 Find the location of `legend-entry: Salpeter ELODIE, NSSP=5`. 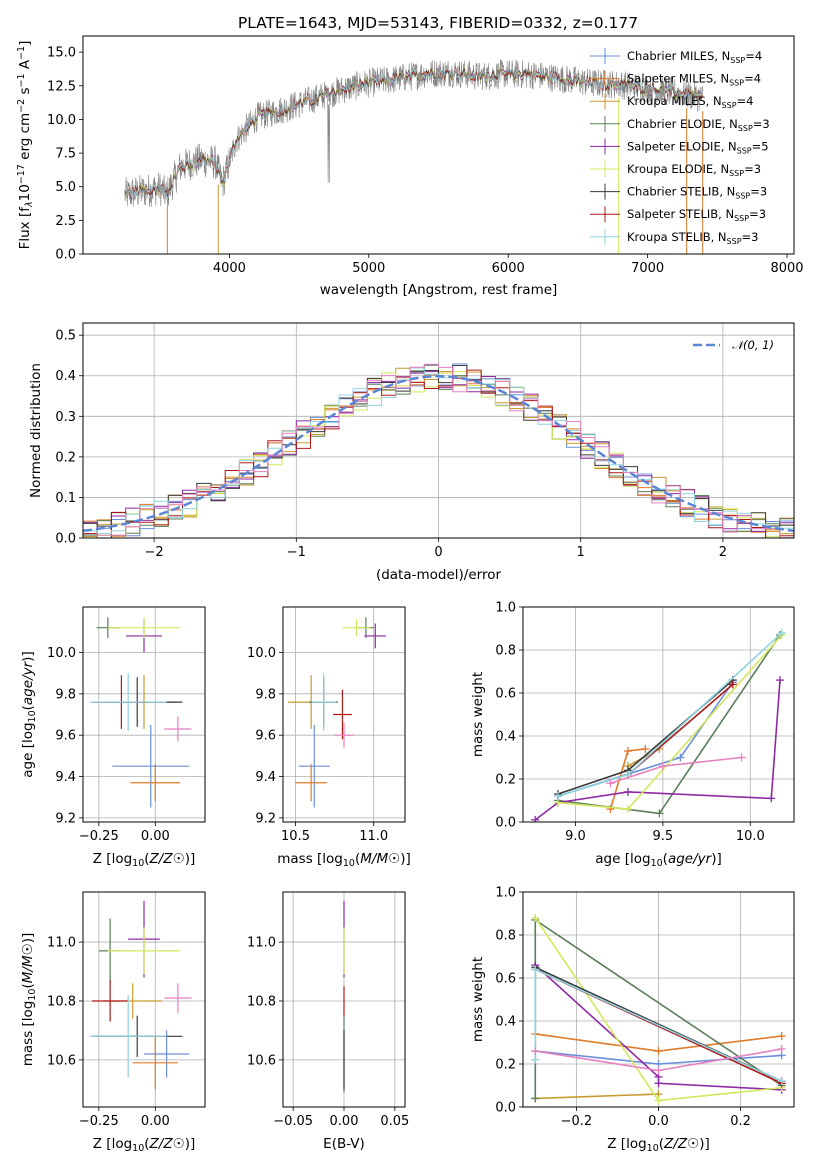

legend-entry: Salpeter ELODIE, NSSP=5 is located at coordinates (698, 147).